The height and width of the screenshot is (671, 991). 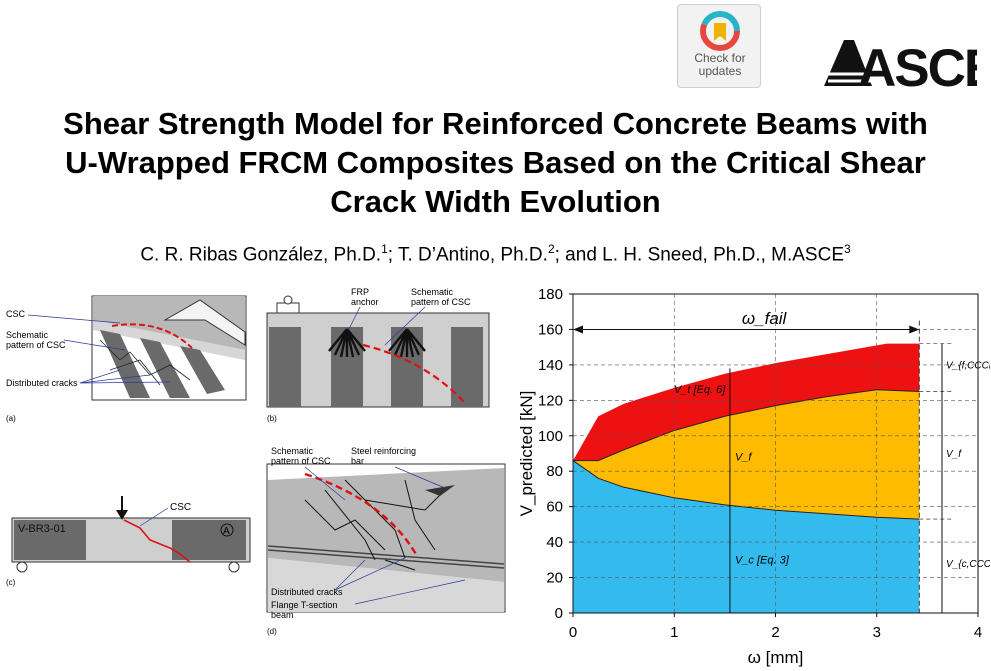 What do you see at coordinates (272, 631) in the screenshot?
I see `fig-d-label: (d)` at bounding box center [272, 631].